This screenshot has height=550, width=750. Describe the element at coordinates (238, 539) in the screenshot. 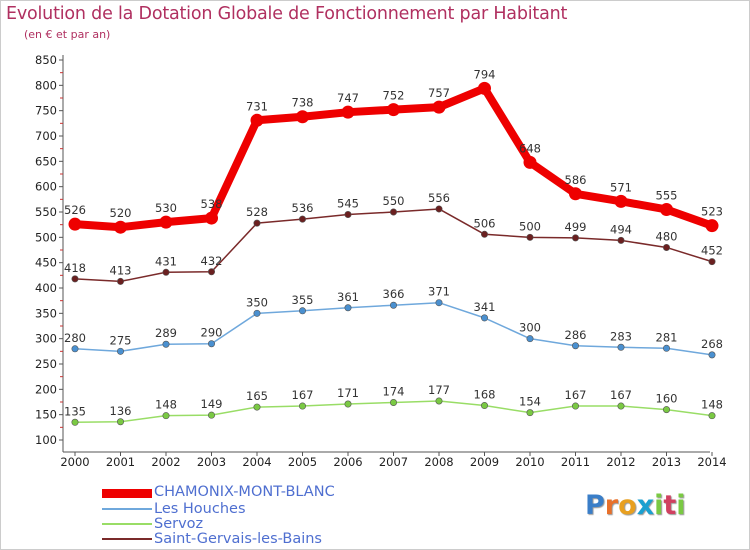

I see `legend-label-stgervais: Saint-Gervais-les-Bains` at that location.